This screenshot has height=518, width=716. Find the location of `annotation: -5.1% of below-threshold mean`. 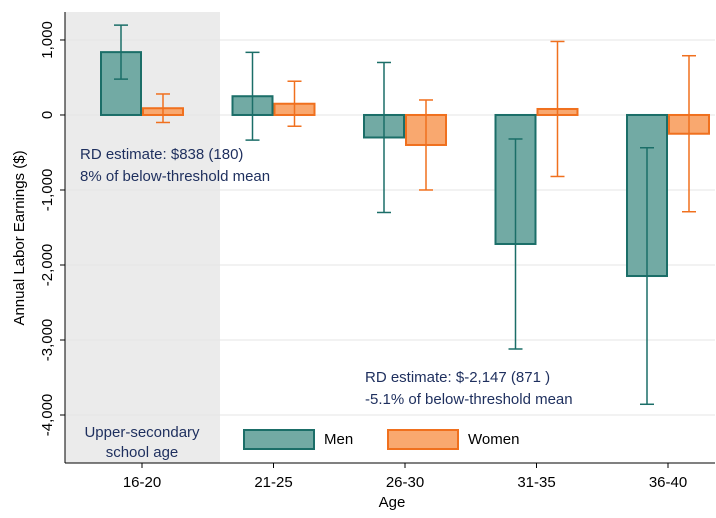

annotation: -5.1% of below-threshold mean is located at coordinates (469, 399).